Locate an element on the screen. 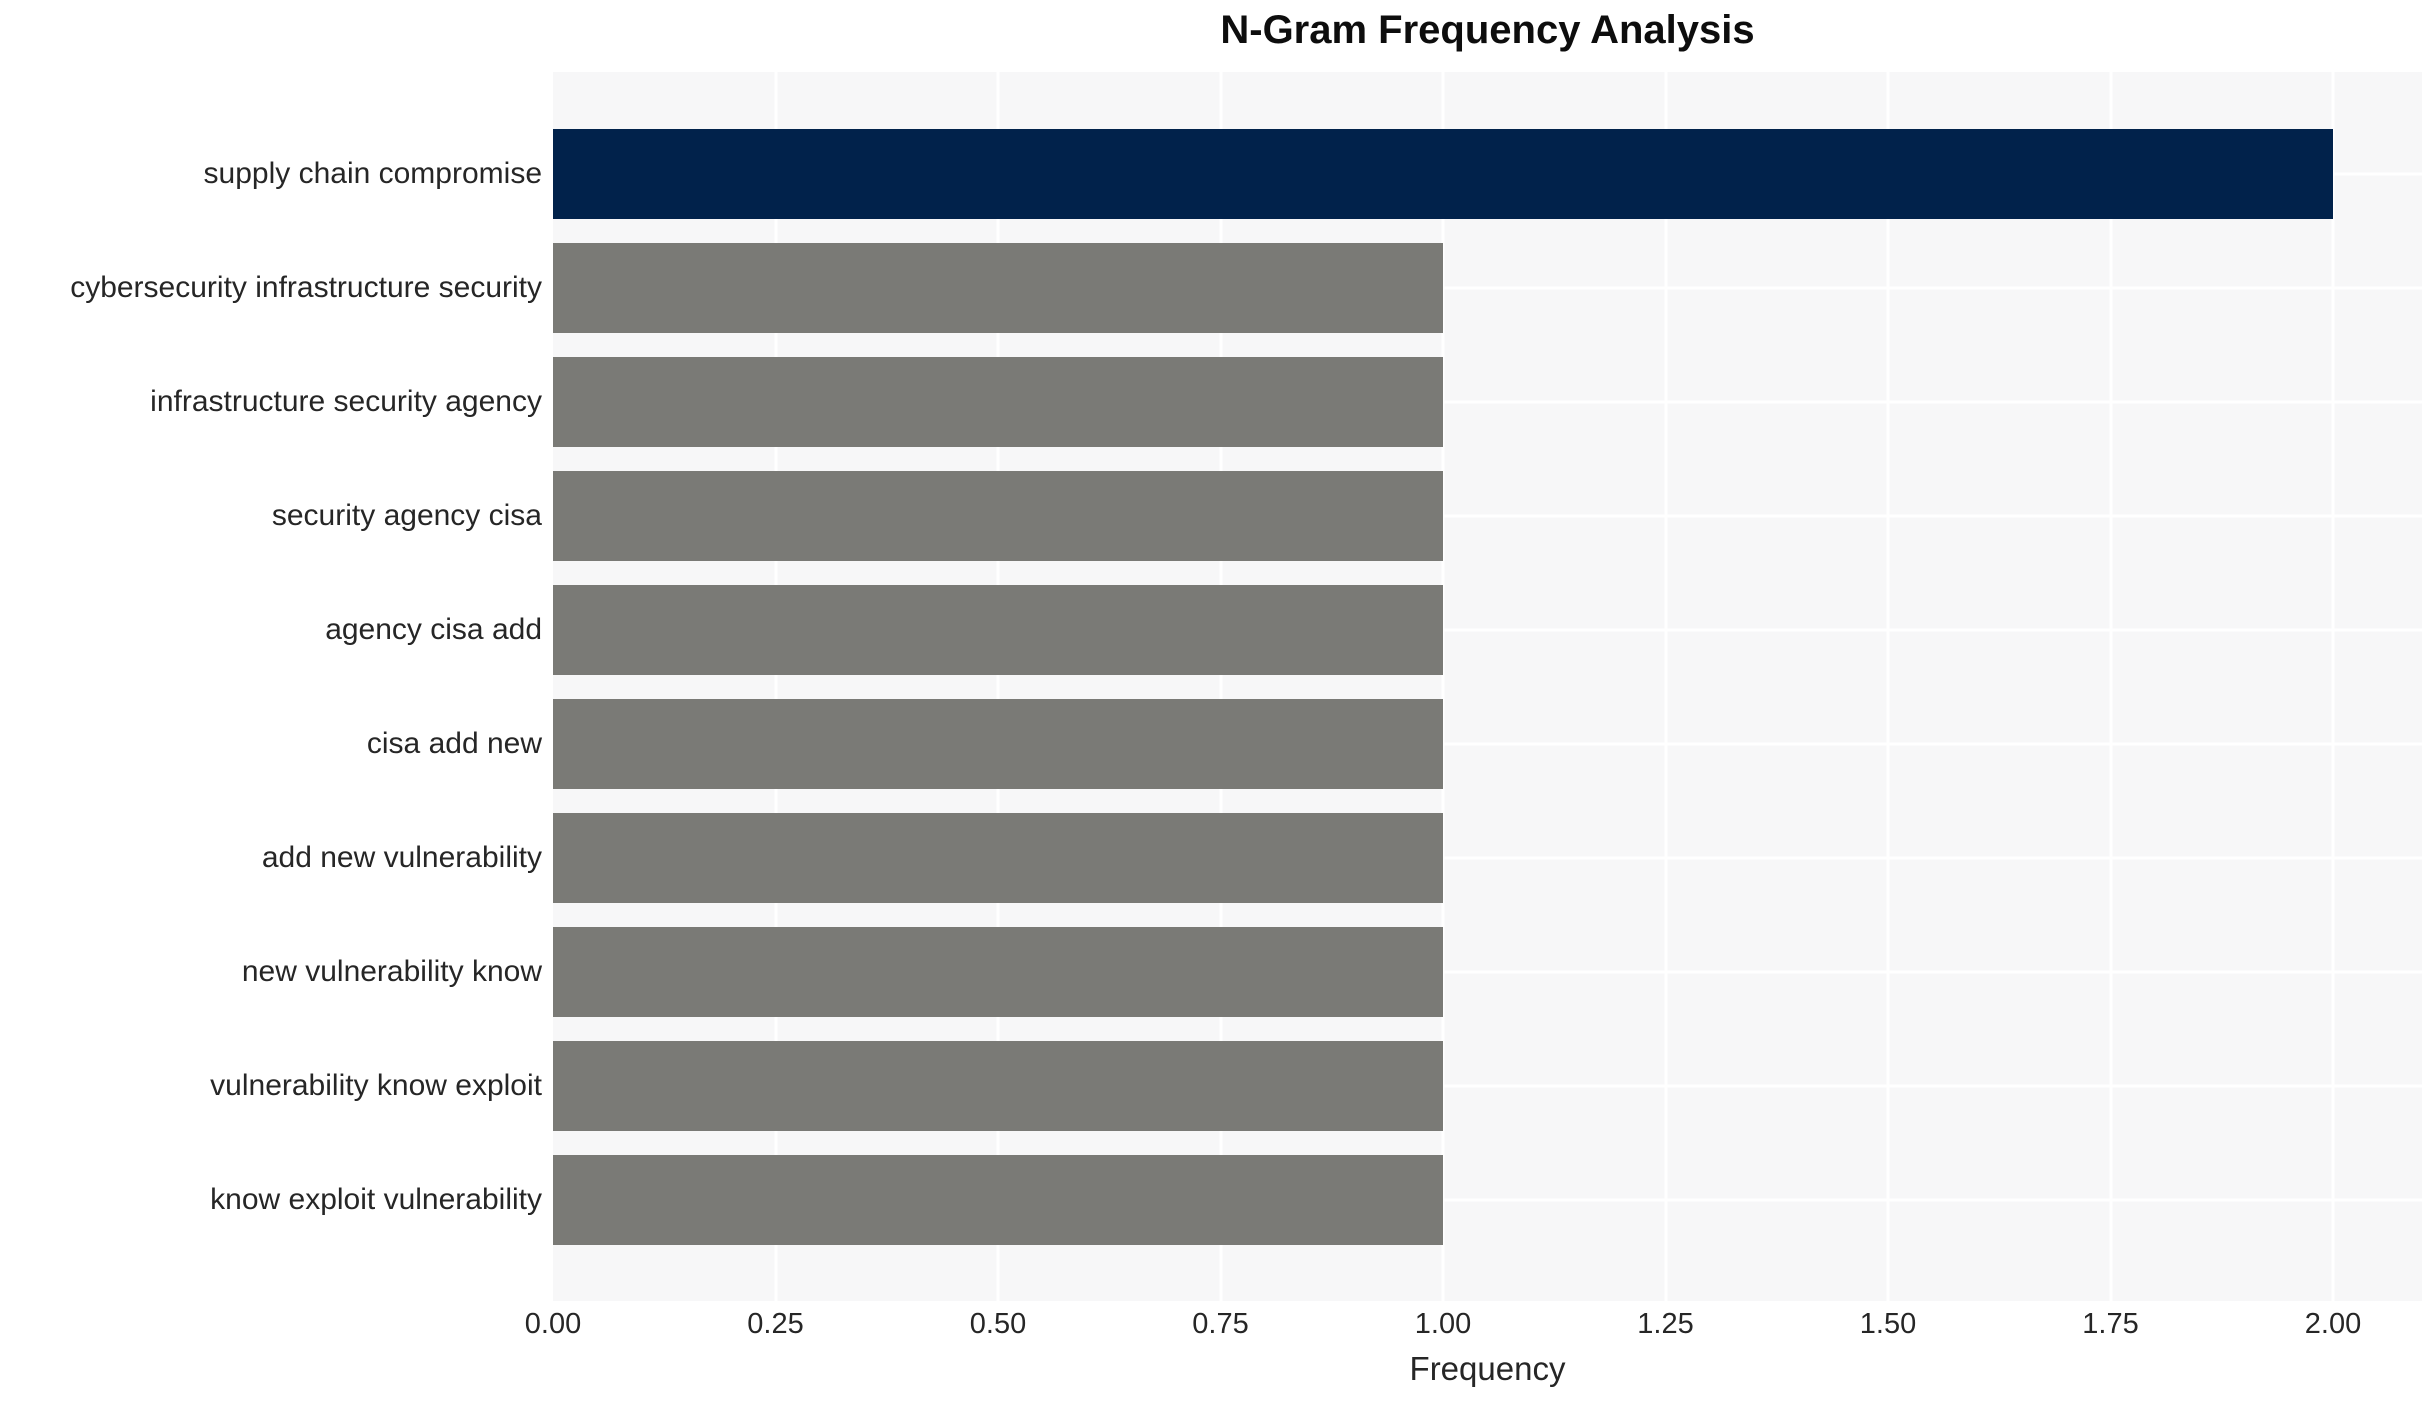 The width and height of the screenshot is (2433, 1402). bar-row: new vulnerability know is located at coordinates (1332, 972).